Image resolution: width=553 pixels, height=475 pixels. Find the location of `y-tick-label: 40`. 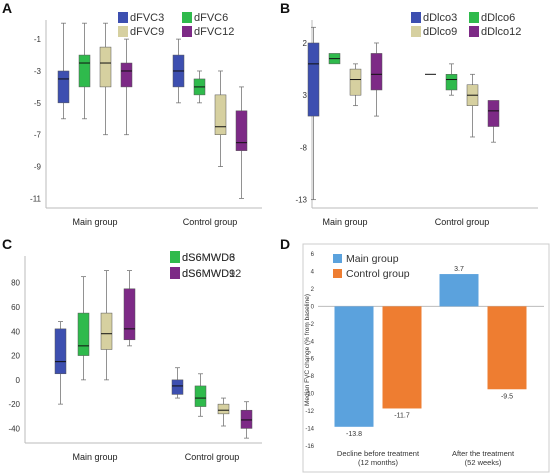

y-tick-label: 40 is located at coordinates (15, 331).